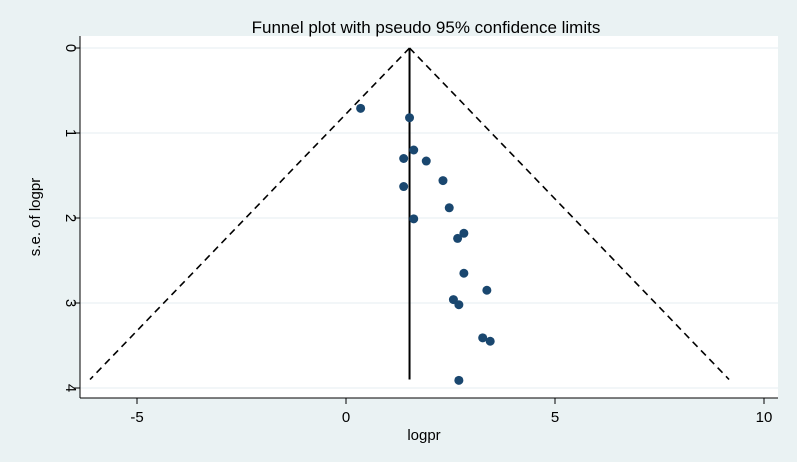 The image size is (797, 462). What do you see at coordinates (423, 435) in the screenshot?
I see `x-axis-title: logpr` at bounding box center [423, 435].